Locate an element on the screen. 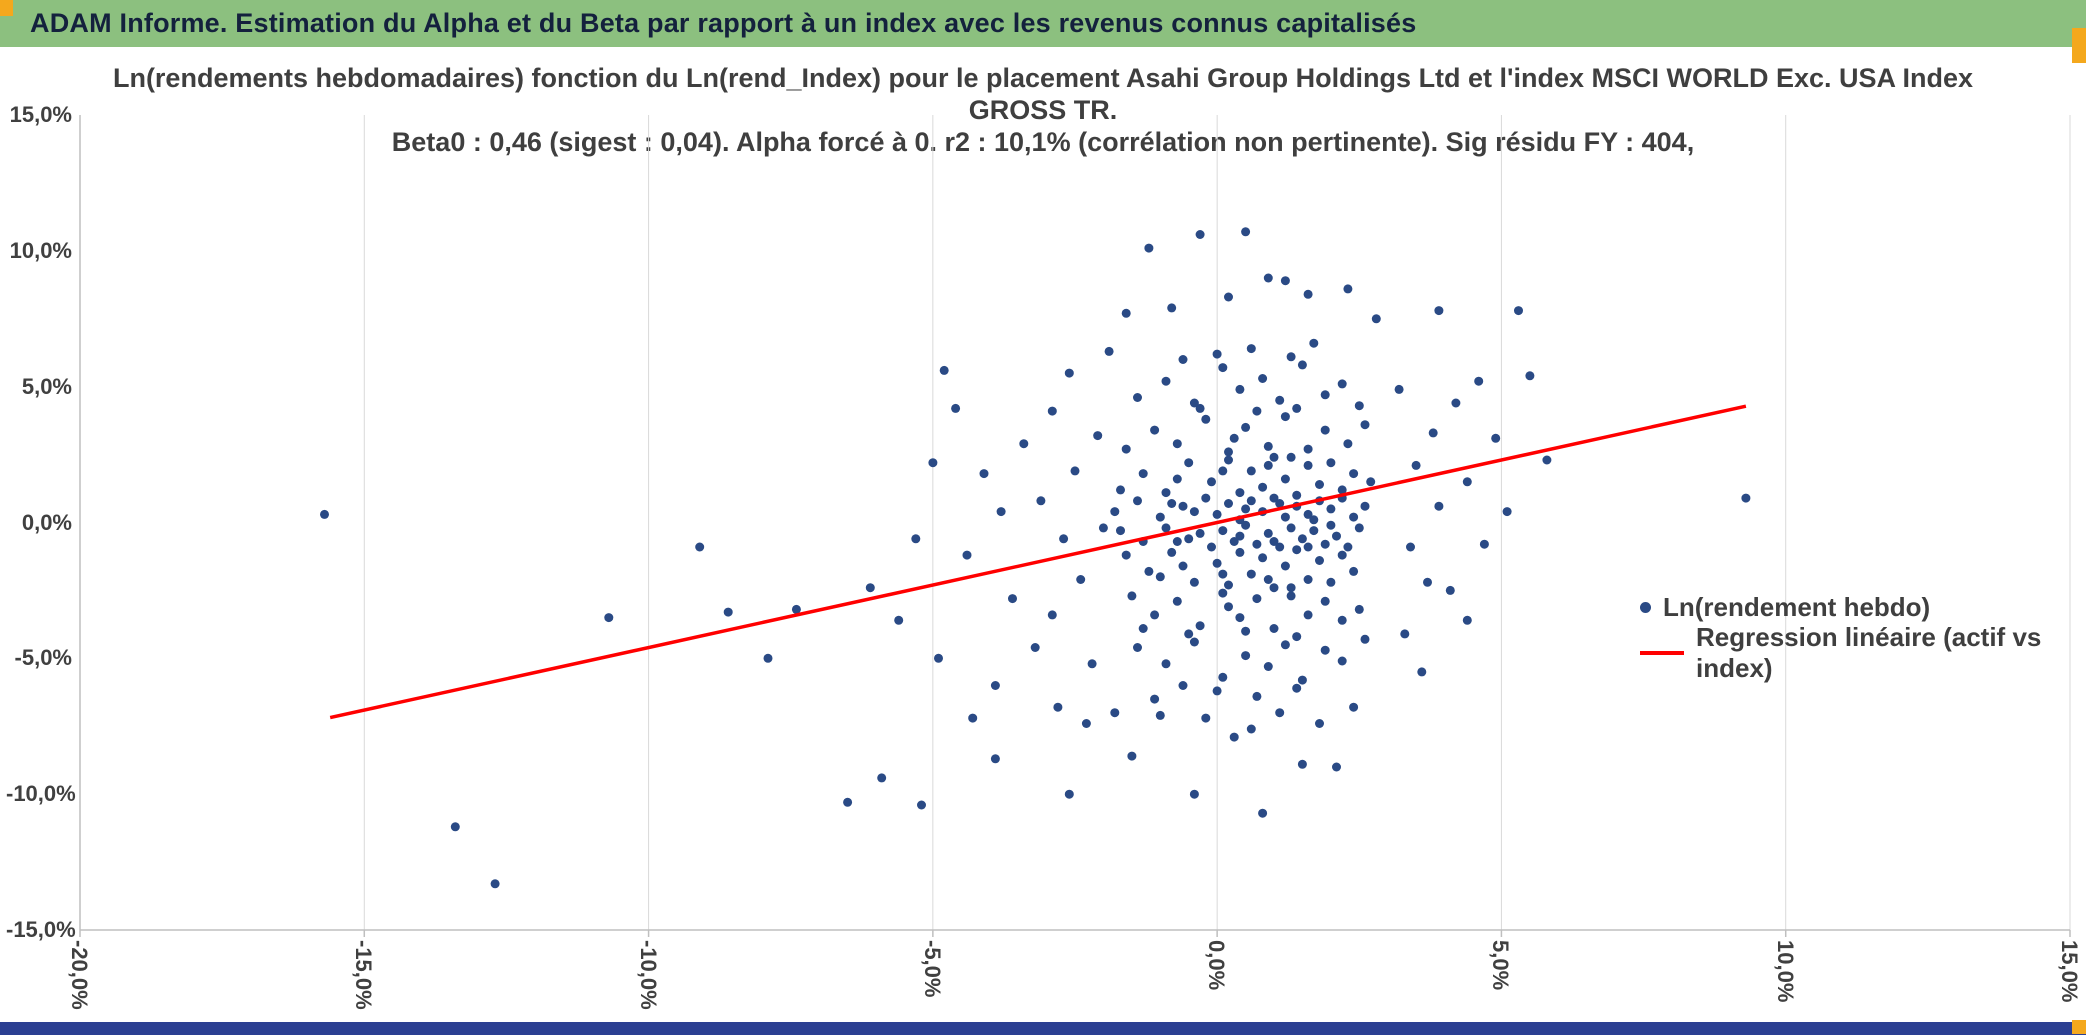  x-tick-label: -20,0% is located at coordinates (79, 975).